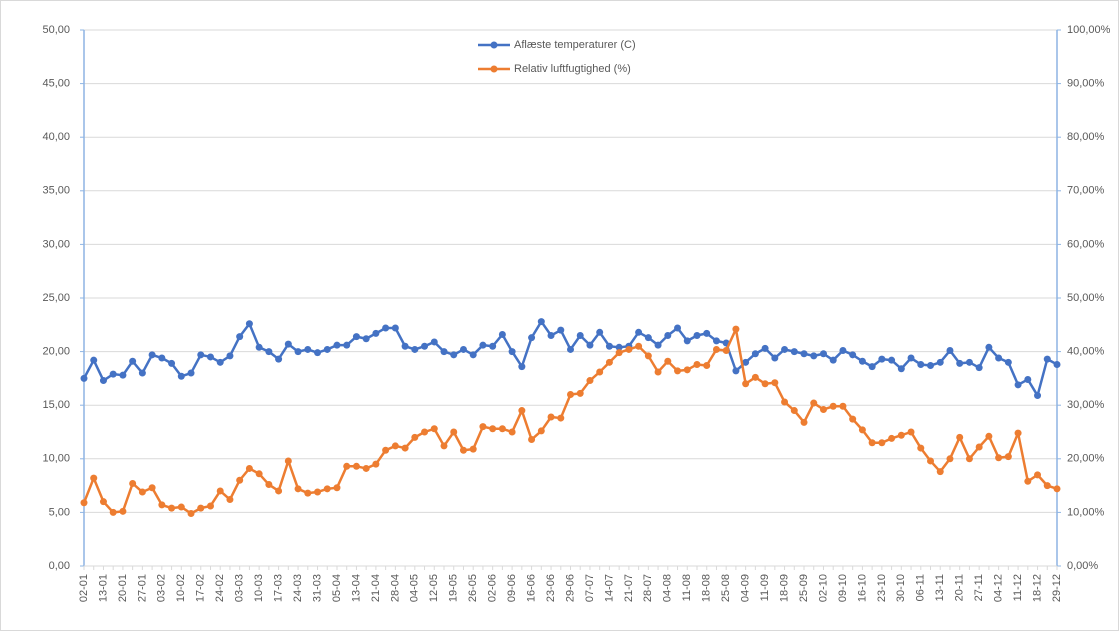 This screenshot has width=1119, height=631. What do you see at coordinates (1086, 244) in the screenshot?
I see `y2-tick-label: 60,00%` at bounding box center [1086, 244].